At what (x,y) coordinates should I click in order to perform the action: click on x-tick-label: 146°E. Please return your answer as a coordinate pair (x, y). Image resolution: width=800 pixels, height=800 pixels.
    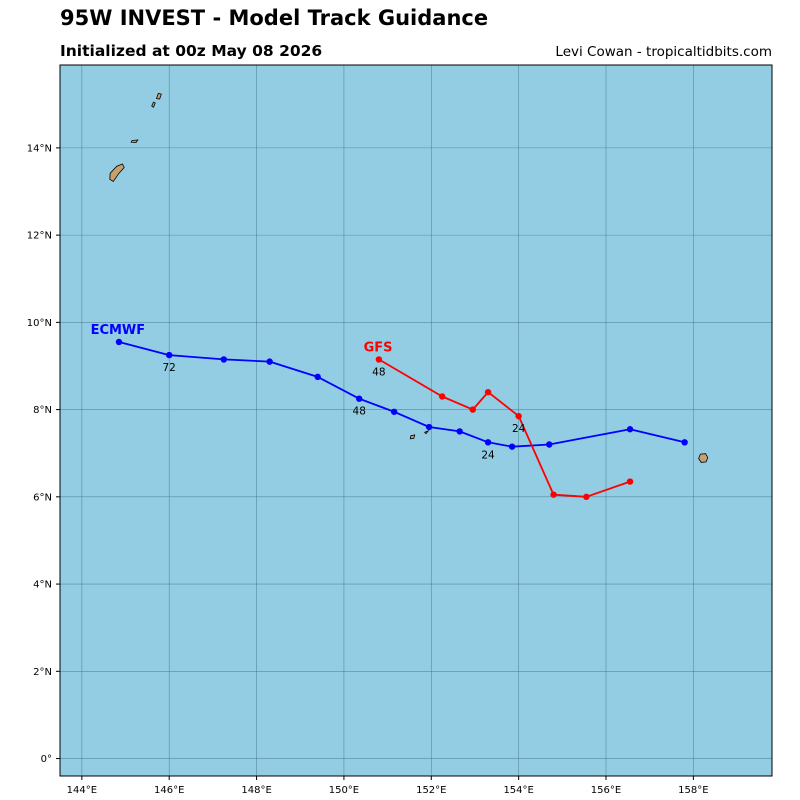
    Looking at the image, I should click on (169, 790).